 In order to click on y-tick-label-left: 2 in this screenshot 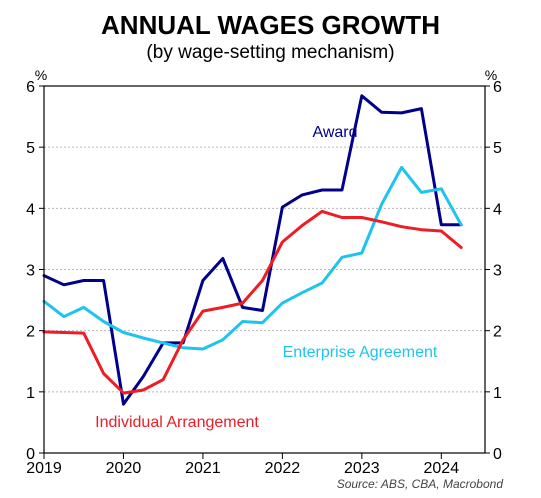, I will do `click(30, 332)`.